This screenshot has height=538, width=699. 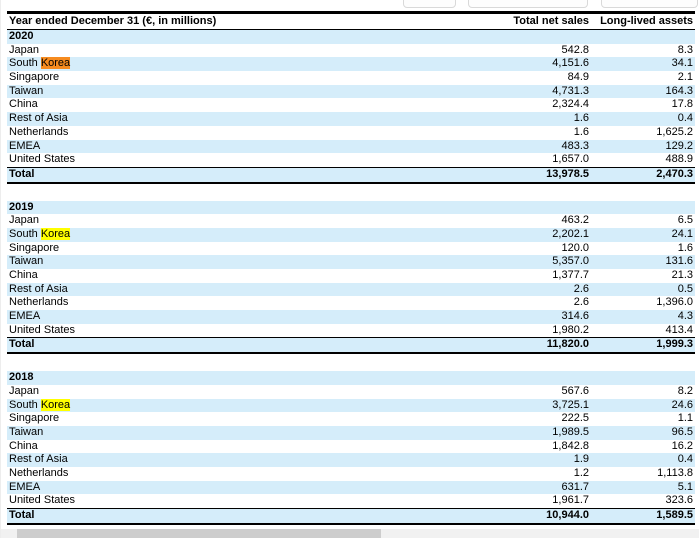 I want to click on net-sales-value: 11,820.0, so click(x=567, y=344).